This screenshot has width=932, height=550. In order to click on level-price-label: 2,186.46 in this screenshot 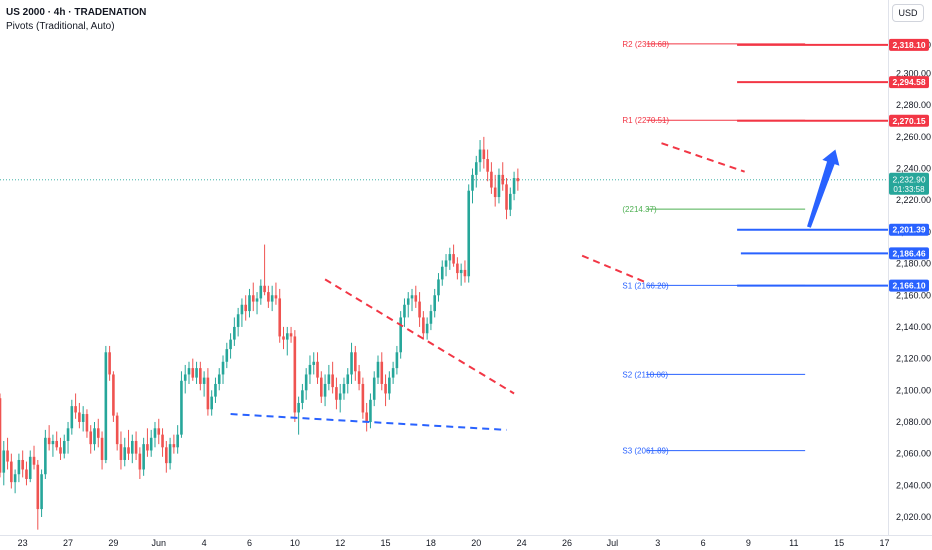, I will do `click(908, 253)`.